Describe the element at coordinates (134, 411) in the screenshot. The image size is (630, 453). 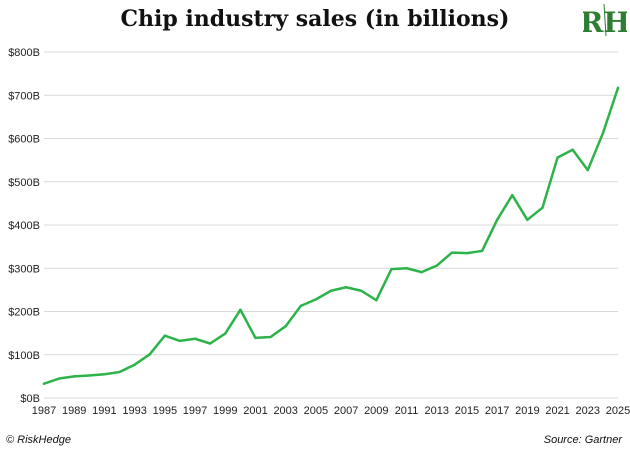
I see `x-tick-label: 1993` at that location.